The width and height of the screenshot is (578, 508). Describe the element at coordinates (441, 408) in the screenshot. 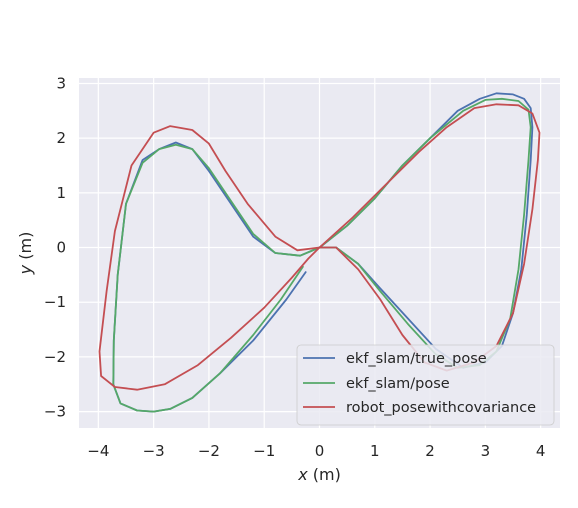

I see `legend-label-posewithcovariance: robot_posewithcovariance` at that location.